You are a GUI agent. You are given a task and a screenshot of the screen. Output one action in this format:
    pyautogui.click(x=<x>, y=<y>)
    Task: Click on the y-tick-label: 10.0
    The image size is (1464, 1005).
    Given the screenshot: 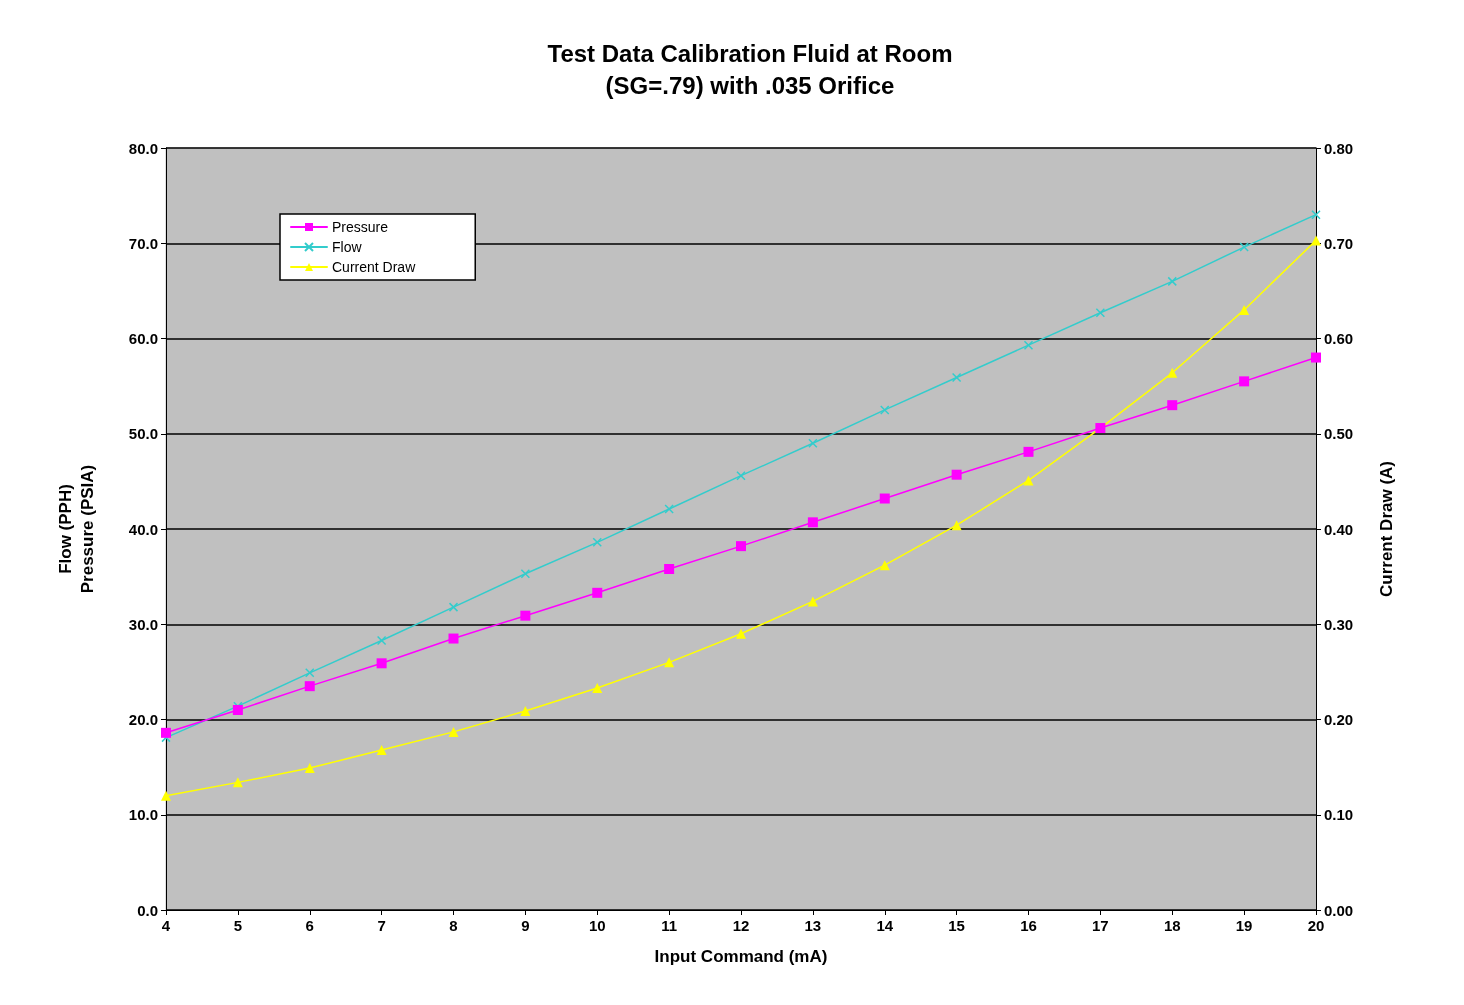 What is the action you would take?
    pyautogui.click(x=143, y=815)
    